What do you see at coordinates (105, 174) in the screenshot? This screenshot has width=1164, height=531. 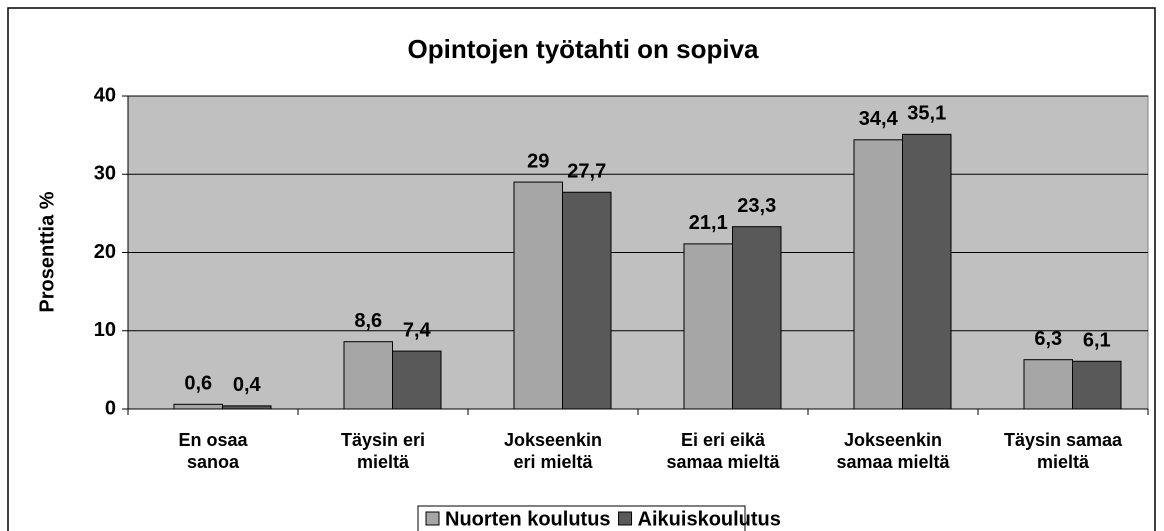 I see `y-tick-label: 30` at bounding box center [105, 174].